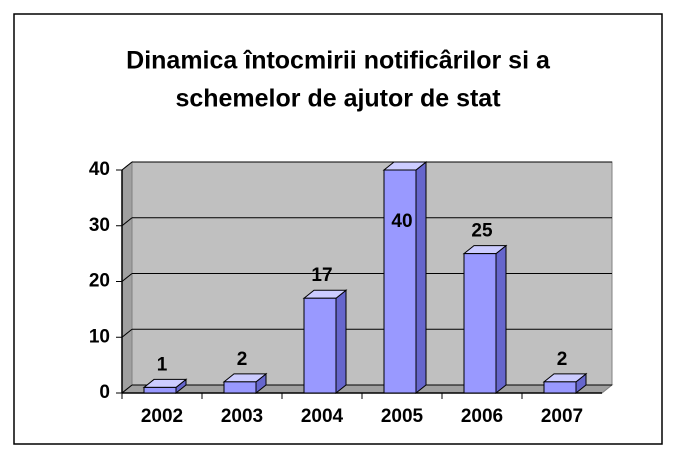  I want to click on y-tick-label: 30, so click(99, 225).